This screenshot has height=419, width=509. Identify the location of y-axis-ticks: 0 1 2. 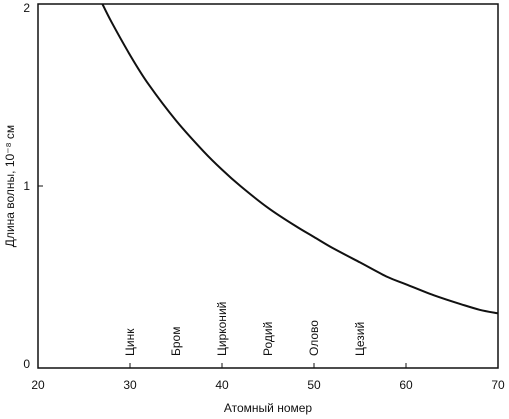
(33, 186).